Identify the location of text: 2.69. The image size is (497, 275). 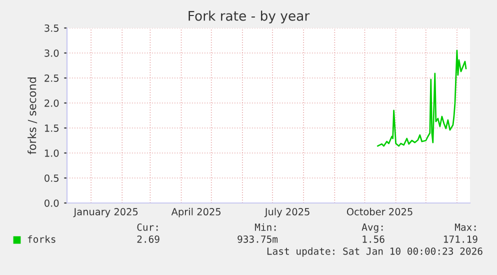
(148, 239).